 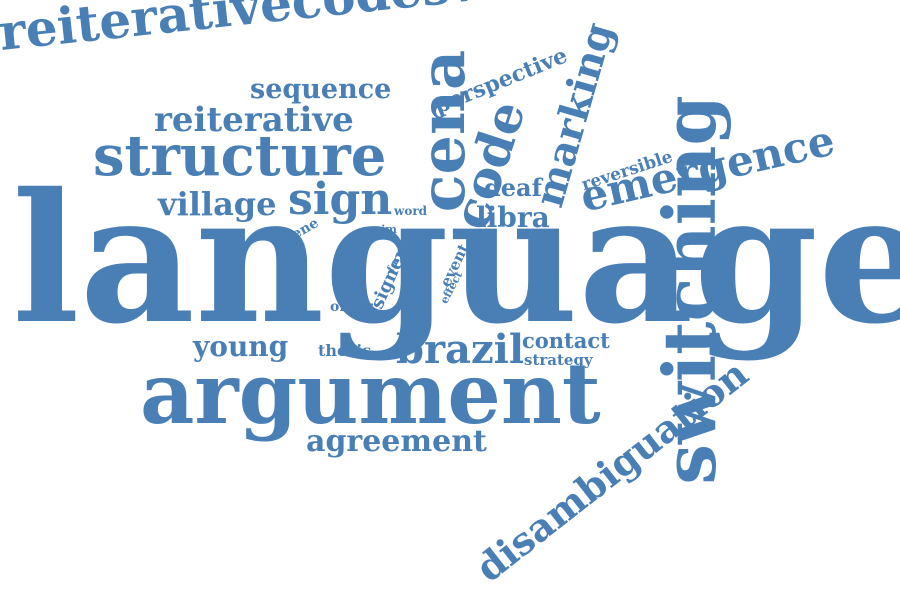 I want to click on word-sequence: sequence, so click(x=321, y=89).